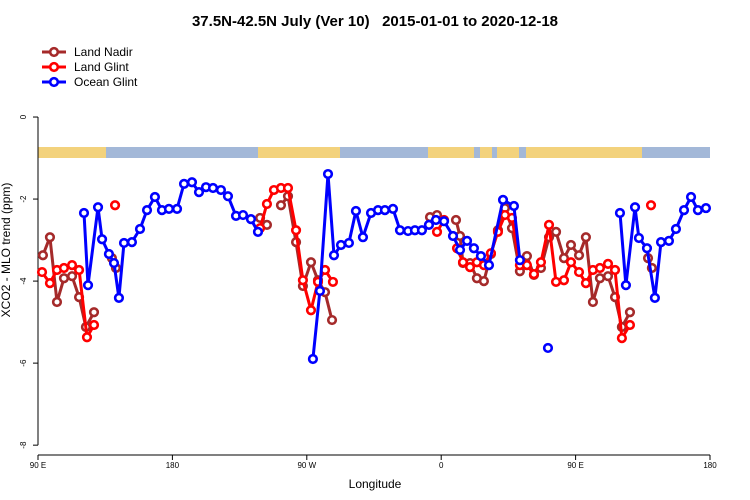 This screenshot has height=500, width=750. Describe the element at coordinates (101, 67) in the screenshot. I see `legend-label: Land Glint` at that location.